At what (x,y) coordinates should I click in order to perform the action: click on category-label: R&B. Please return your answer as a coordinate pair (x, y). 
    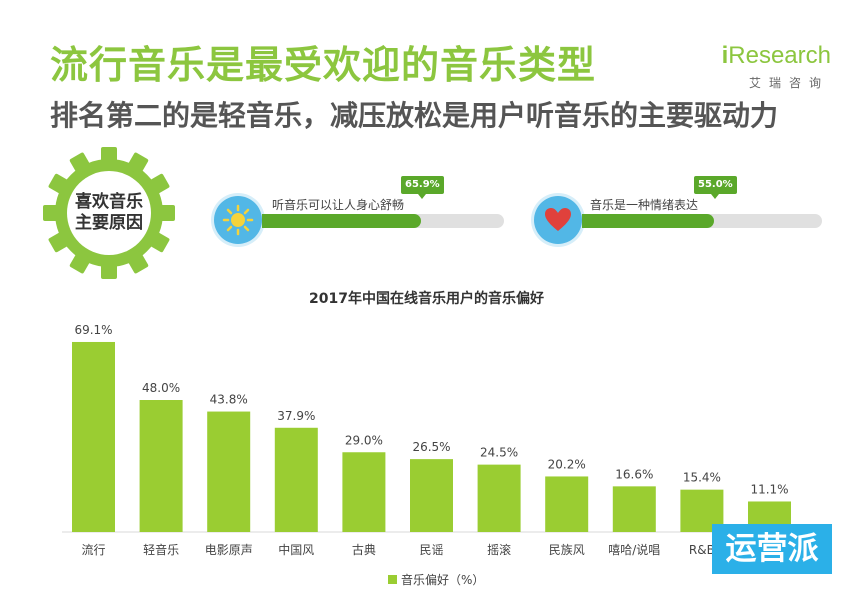
    Looking at the image, I should click on (702, 550).